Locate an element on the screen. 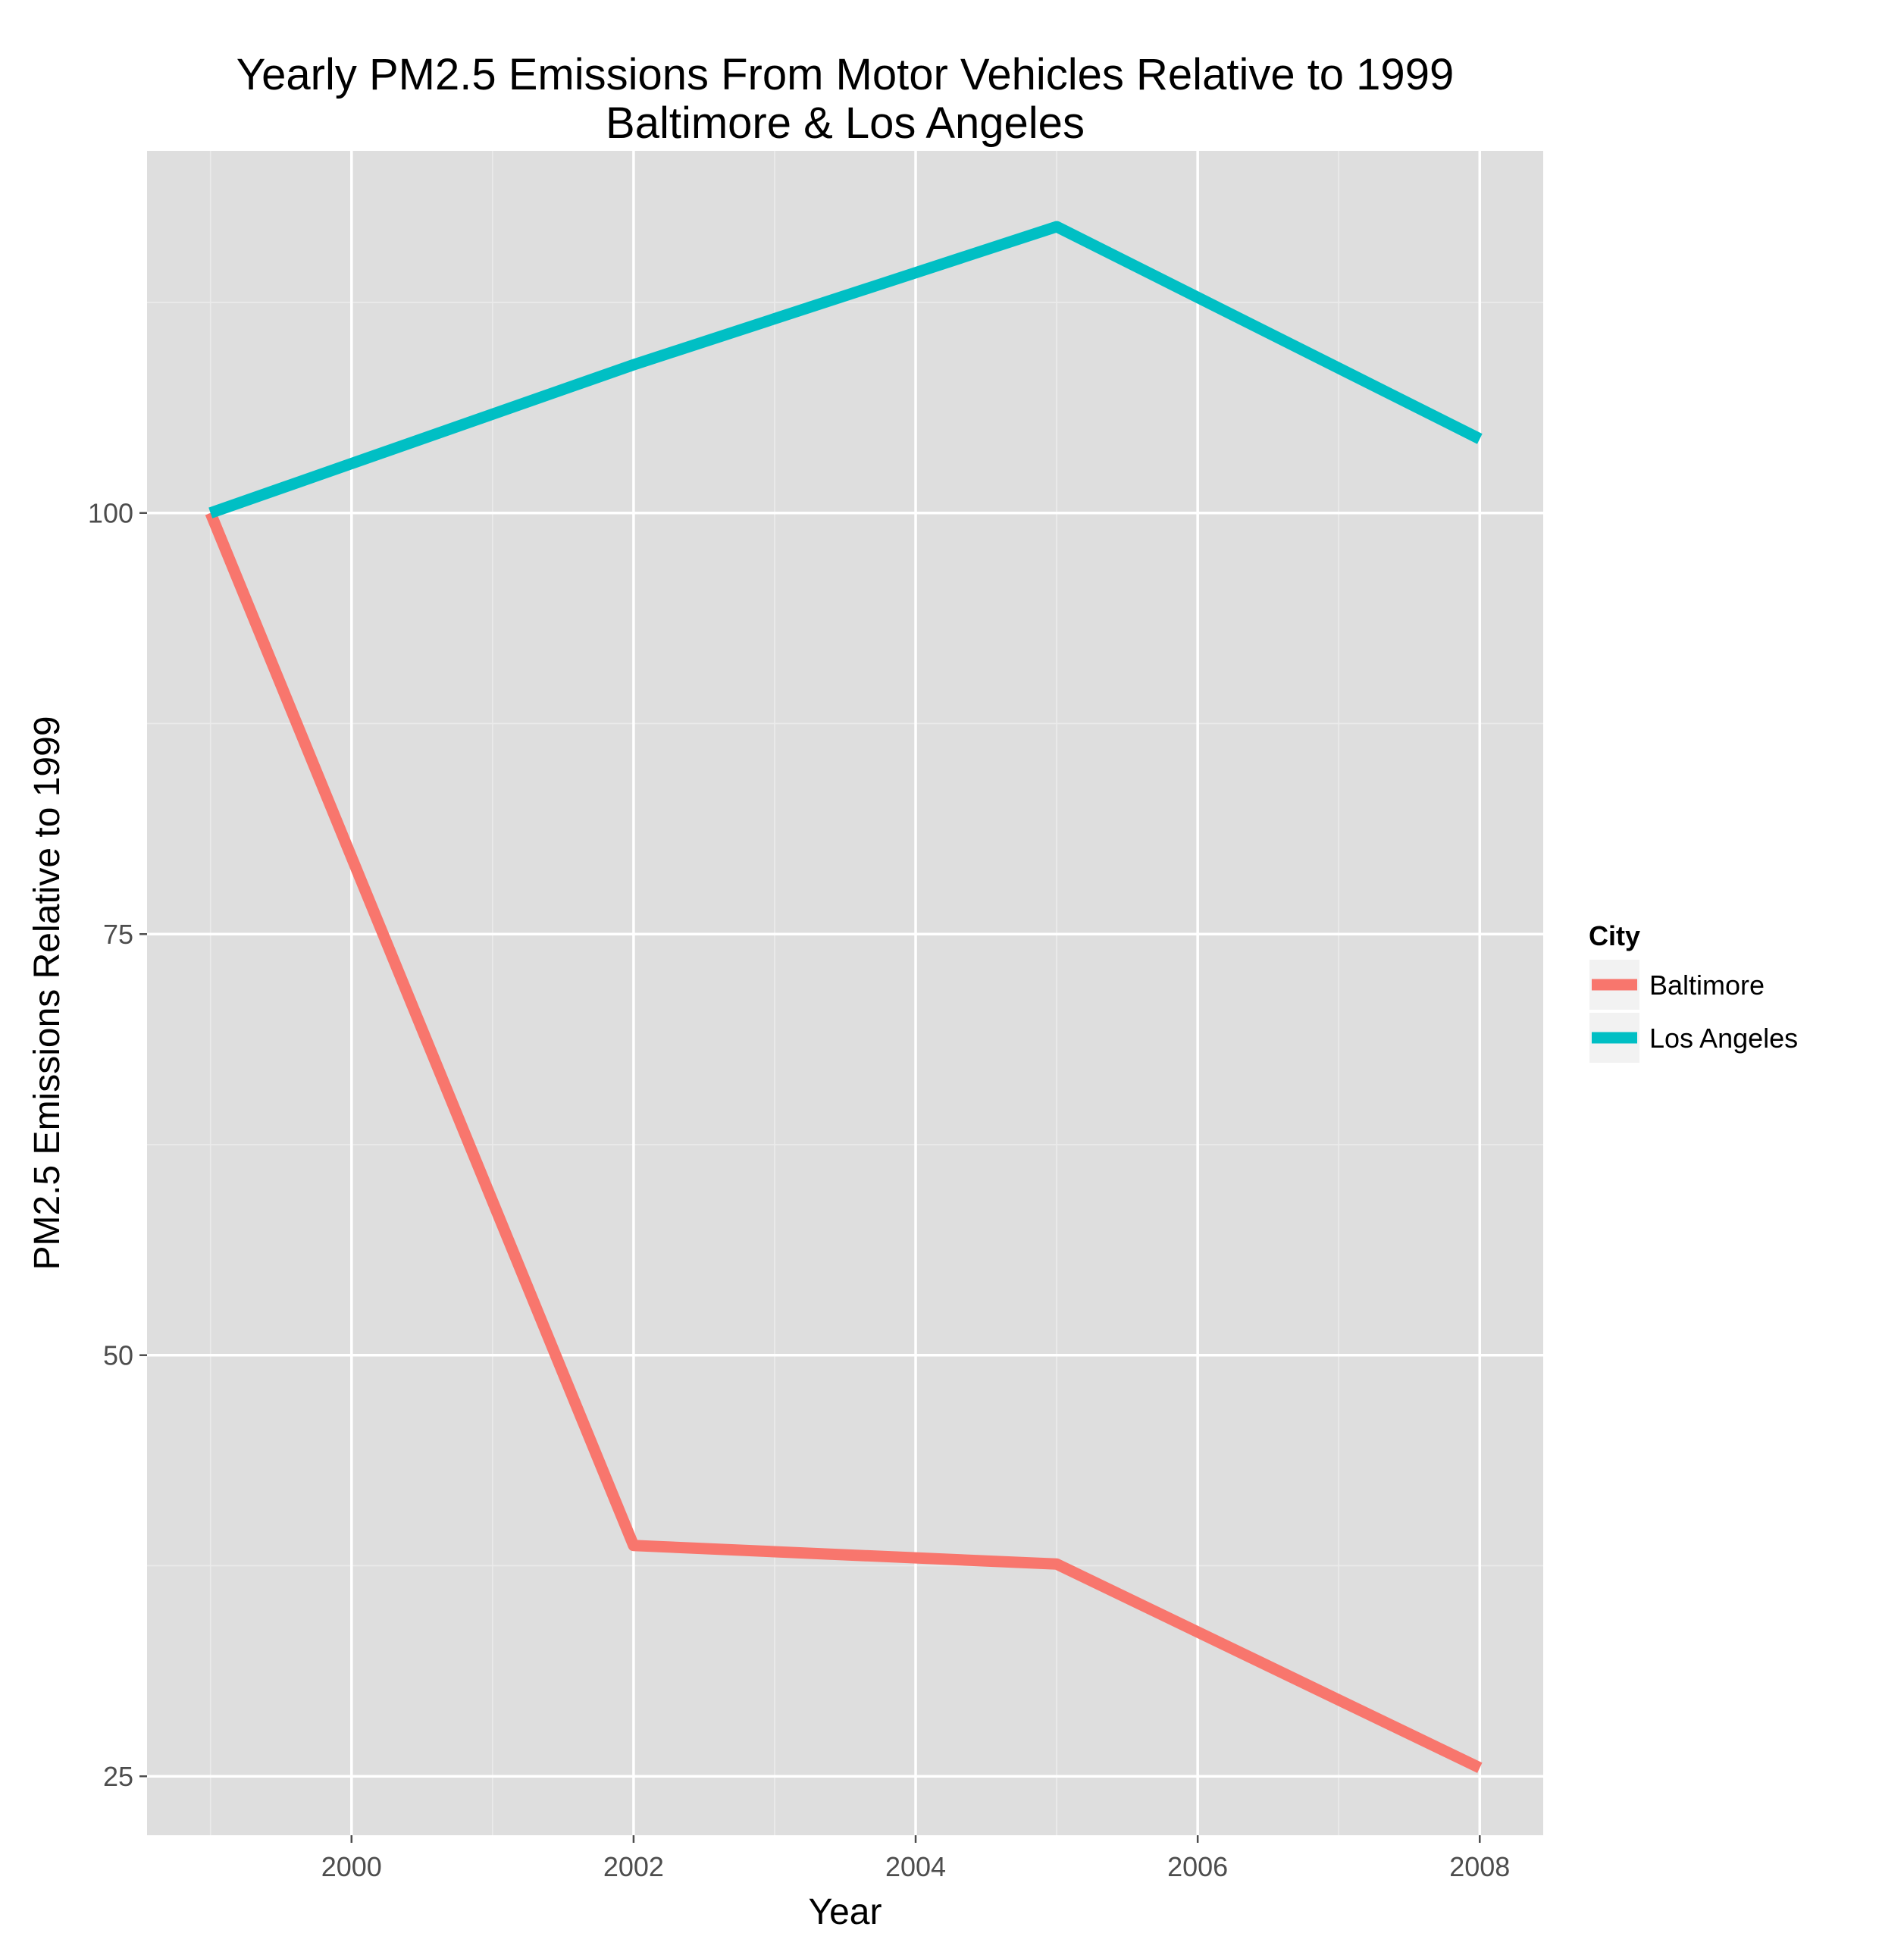 Image resolution: width=1904 pixels, height=1955 pixels. x-tick-label: 2006 is located at coordinates (1197, 1866).